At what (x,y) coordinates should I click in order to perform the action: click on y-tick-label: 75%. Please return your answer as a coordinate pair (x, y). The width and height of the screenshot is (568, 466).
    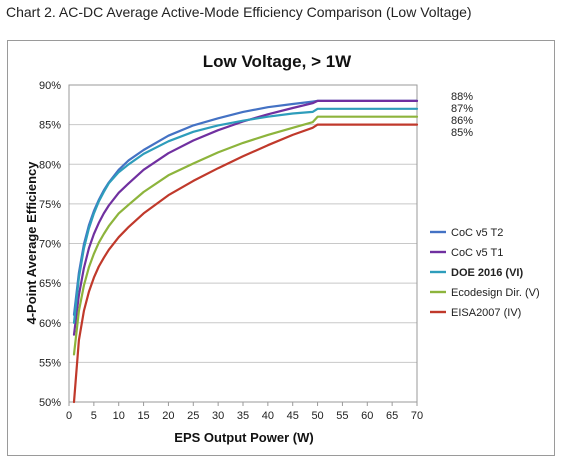
    Looking at the image, I should click on (50, 205).